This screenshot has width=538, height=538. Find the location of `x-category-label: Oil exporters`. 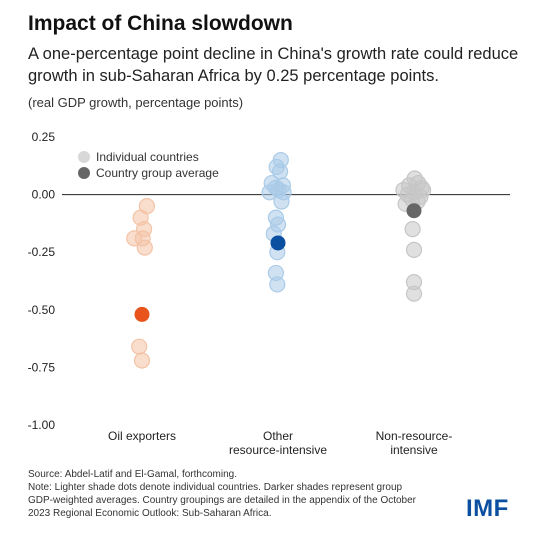

x-category-label: Oil exporters is located at coordinates (142, 436).